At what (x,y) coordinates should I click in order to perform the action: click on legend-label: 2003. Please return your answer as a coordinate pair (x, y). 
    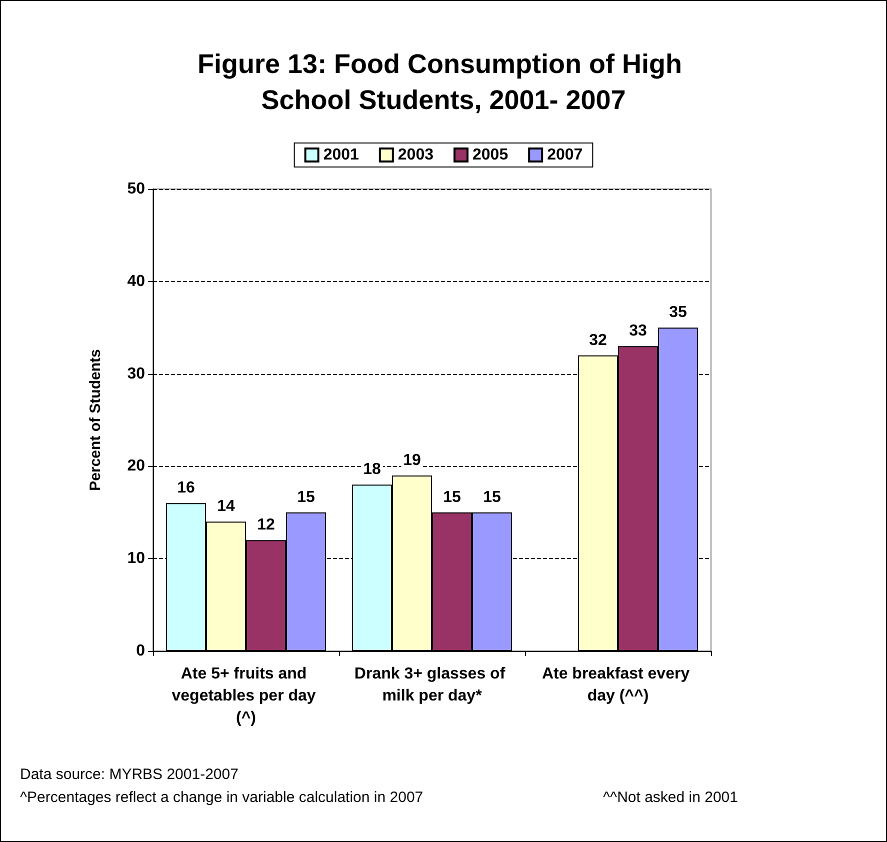
    Looking at the image, I should click on (416, 155).